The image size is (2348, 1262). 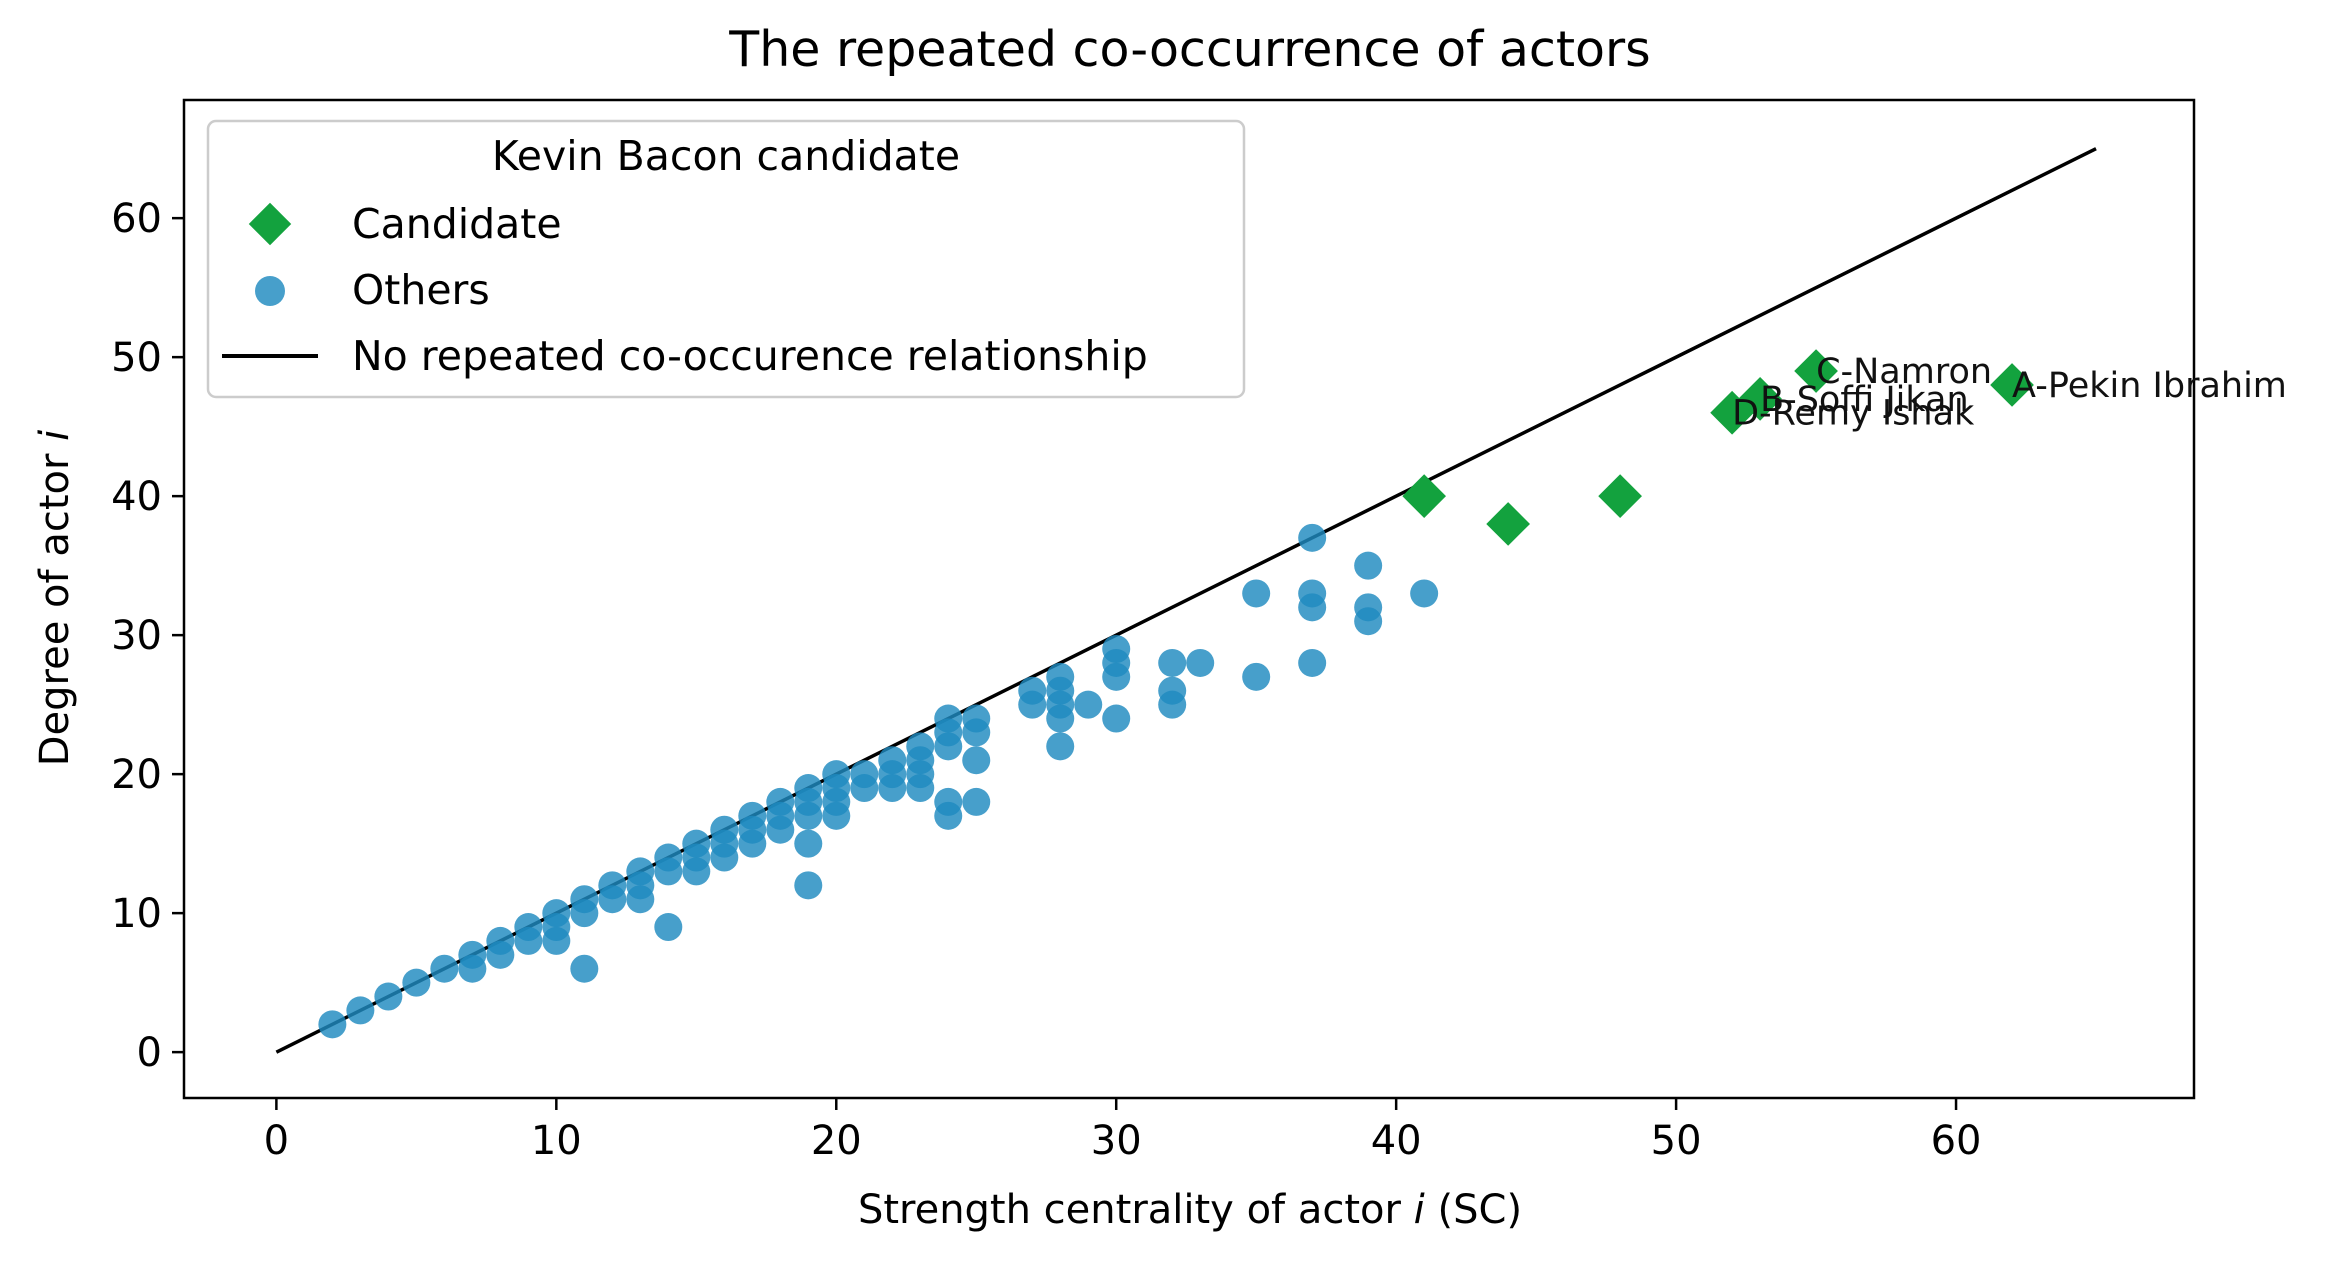 I want to click on y-axis-label-variable: i, so click(x=55, y=435).